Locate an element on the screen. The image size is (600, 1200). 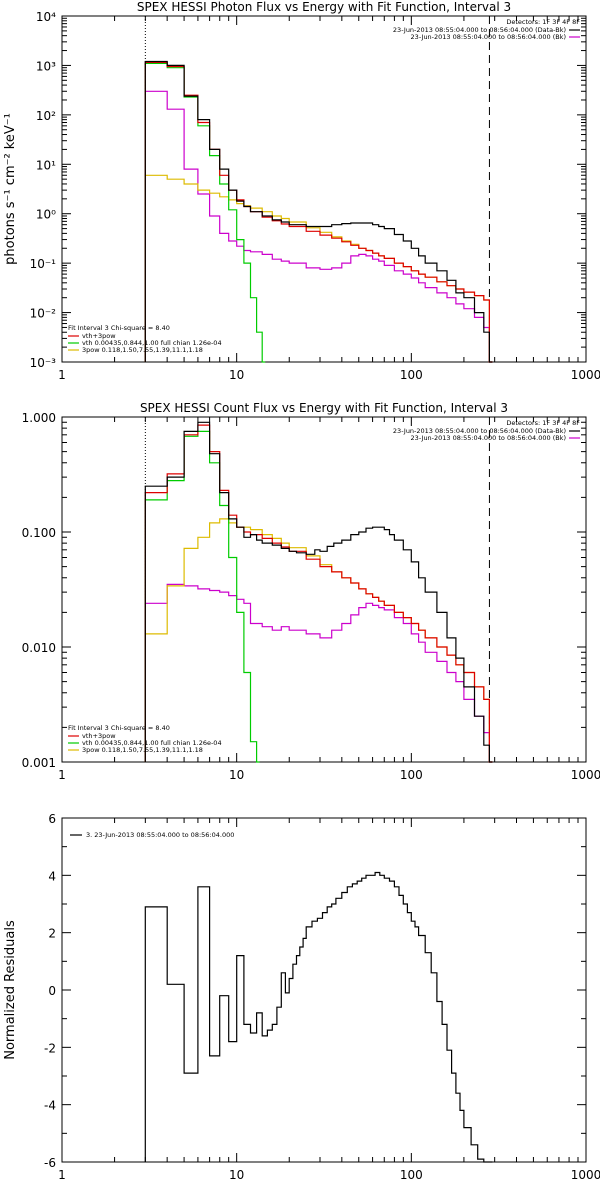
y-tick-label: 0.100 is located at coordinates (39, 533).